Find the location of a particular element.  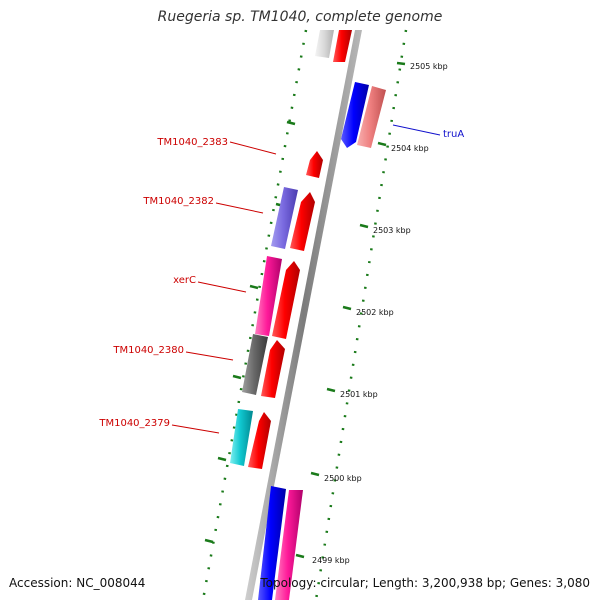

gene-label-tm1040-2383: TM1040_2383 is located at coordinates (192, 142).